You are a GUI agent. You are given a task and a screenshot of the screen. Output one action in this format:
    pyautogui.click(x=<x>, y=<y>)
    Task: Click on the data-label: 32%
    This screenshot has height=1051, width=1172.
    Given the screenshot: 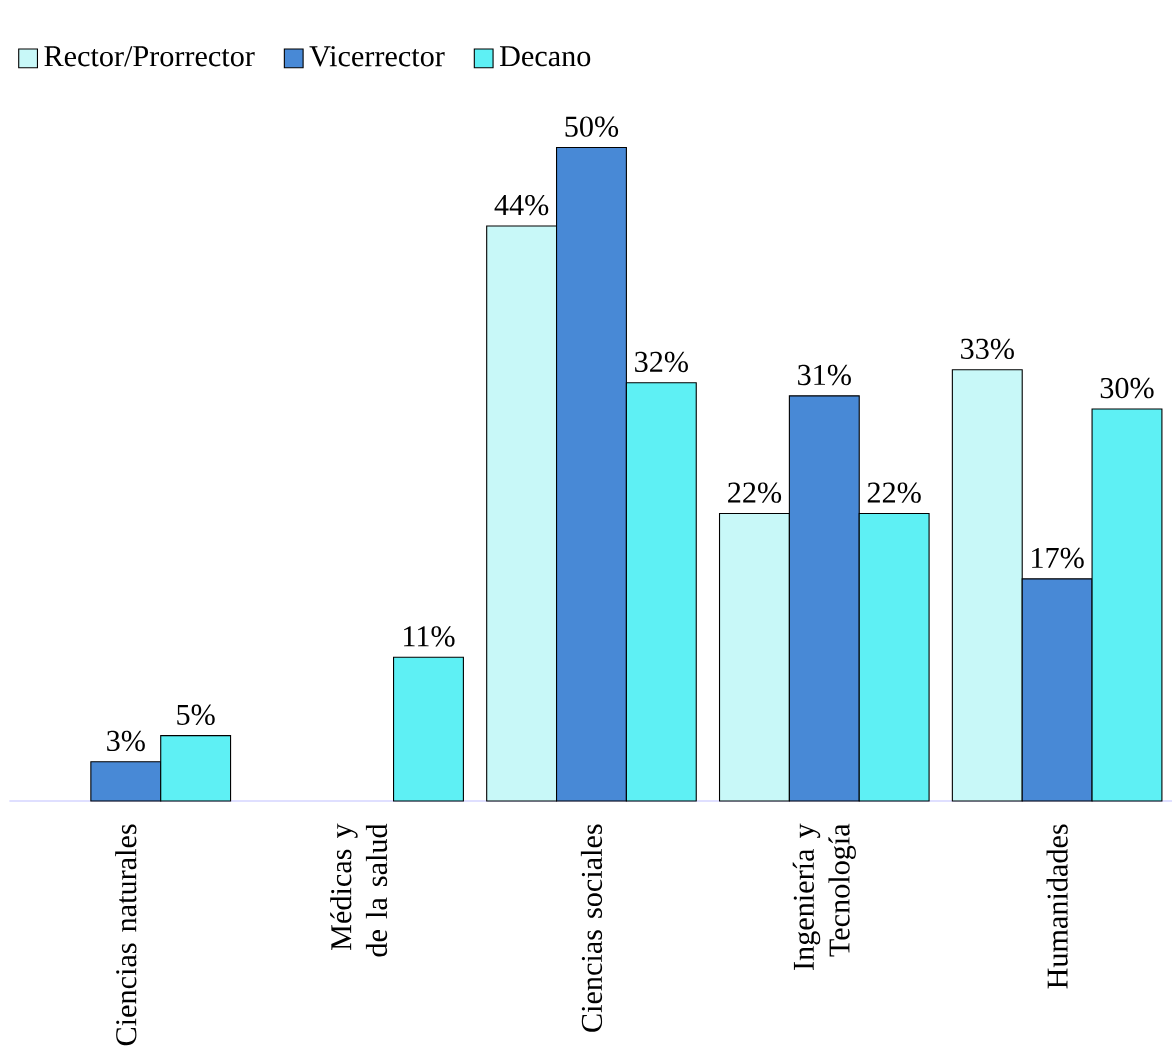 What is the action you would take?
    pyautogui.click(x=661, y=362)
    